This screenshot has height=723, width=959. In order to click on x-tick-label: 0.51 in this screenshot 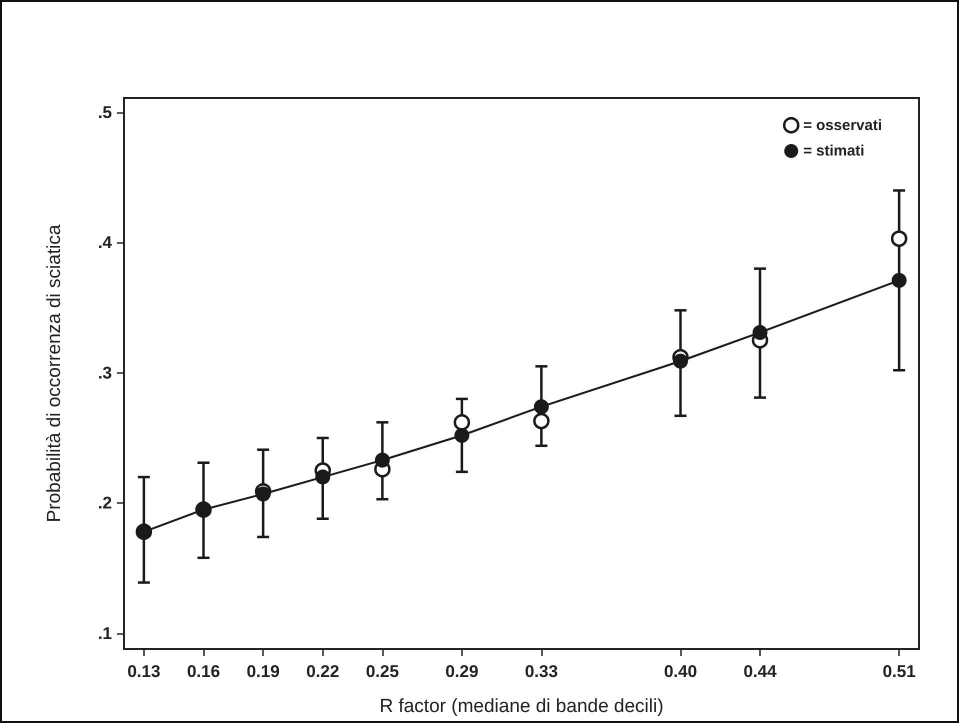, I will do `click(899, 671)`.